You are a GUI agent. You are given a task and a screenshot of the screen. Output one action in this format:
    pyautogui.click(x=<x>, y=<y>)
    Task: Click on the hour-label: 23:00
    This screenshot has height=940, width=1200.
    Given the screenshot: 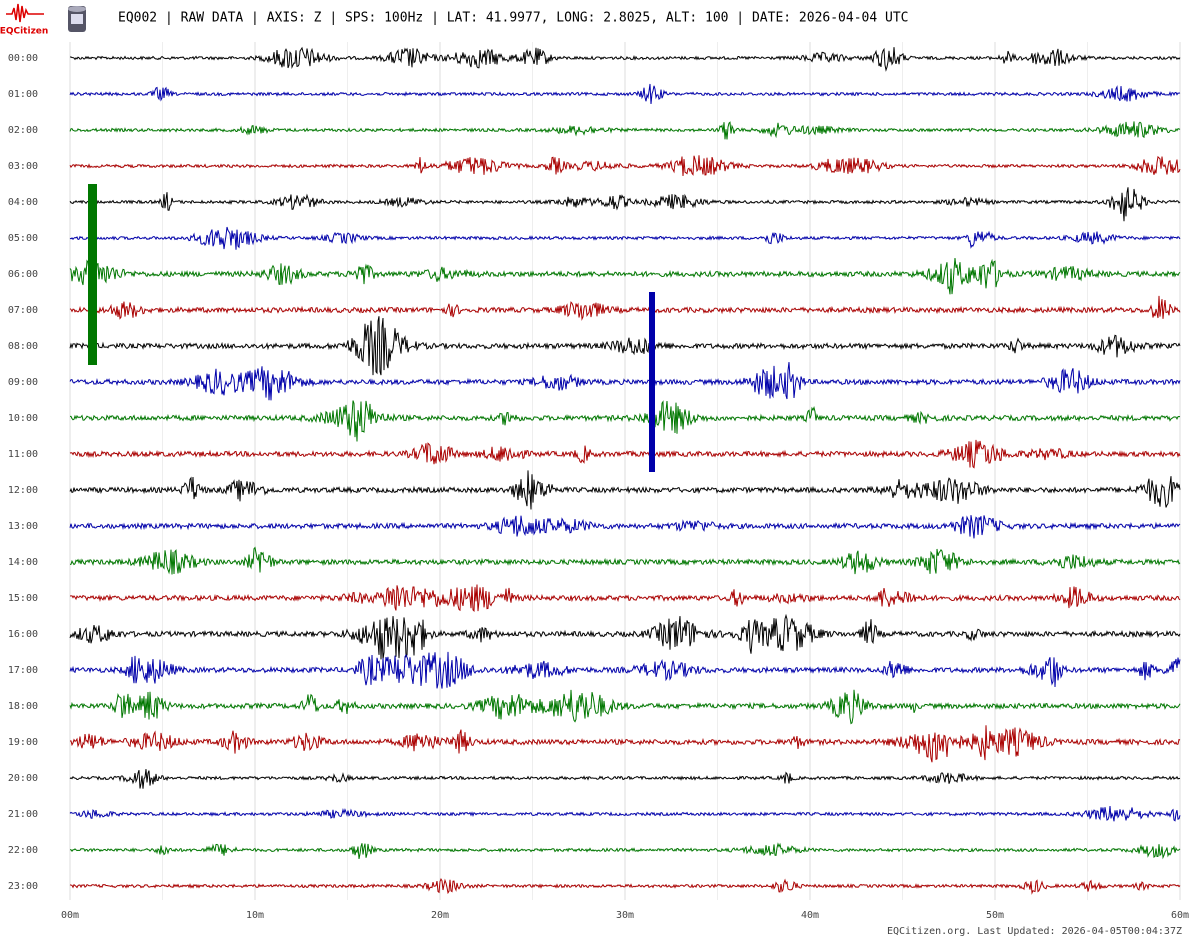 What is the action you would take?
    pyautogui.click(x=23, y=886)
    